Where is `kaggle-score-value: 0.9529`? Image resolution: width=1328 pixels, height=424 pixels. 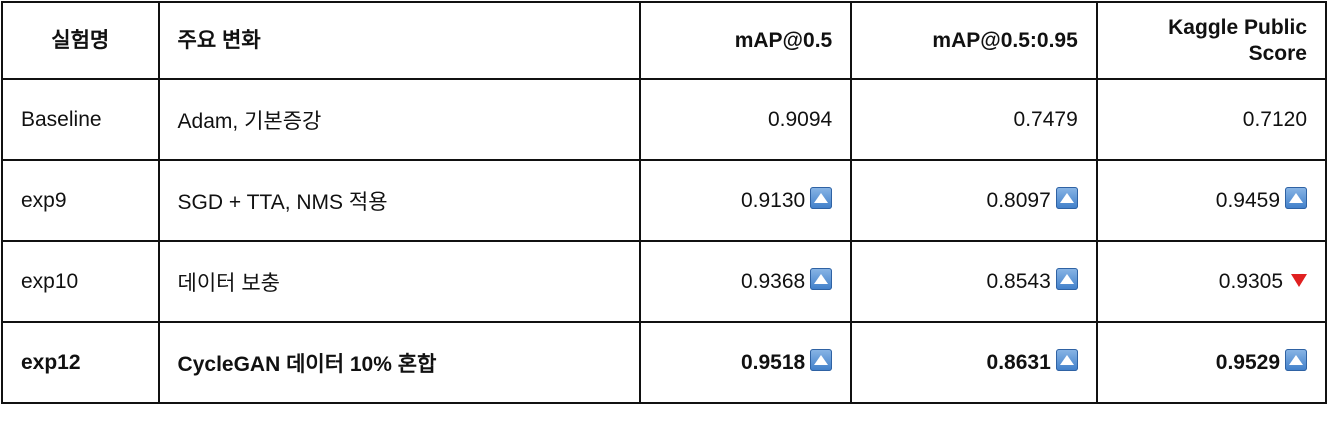
kaggle-score-value: 0.9529 is located at coordinates (1247, 362).